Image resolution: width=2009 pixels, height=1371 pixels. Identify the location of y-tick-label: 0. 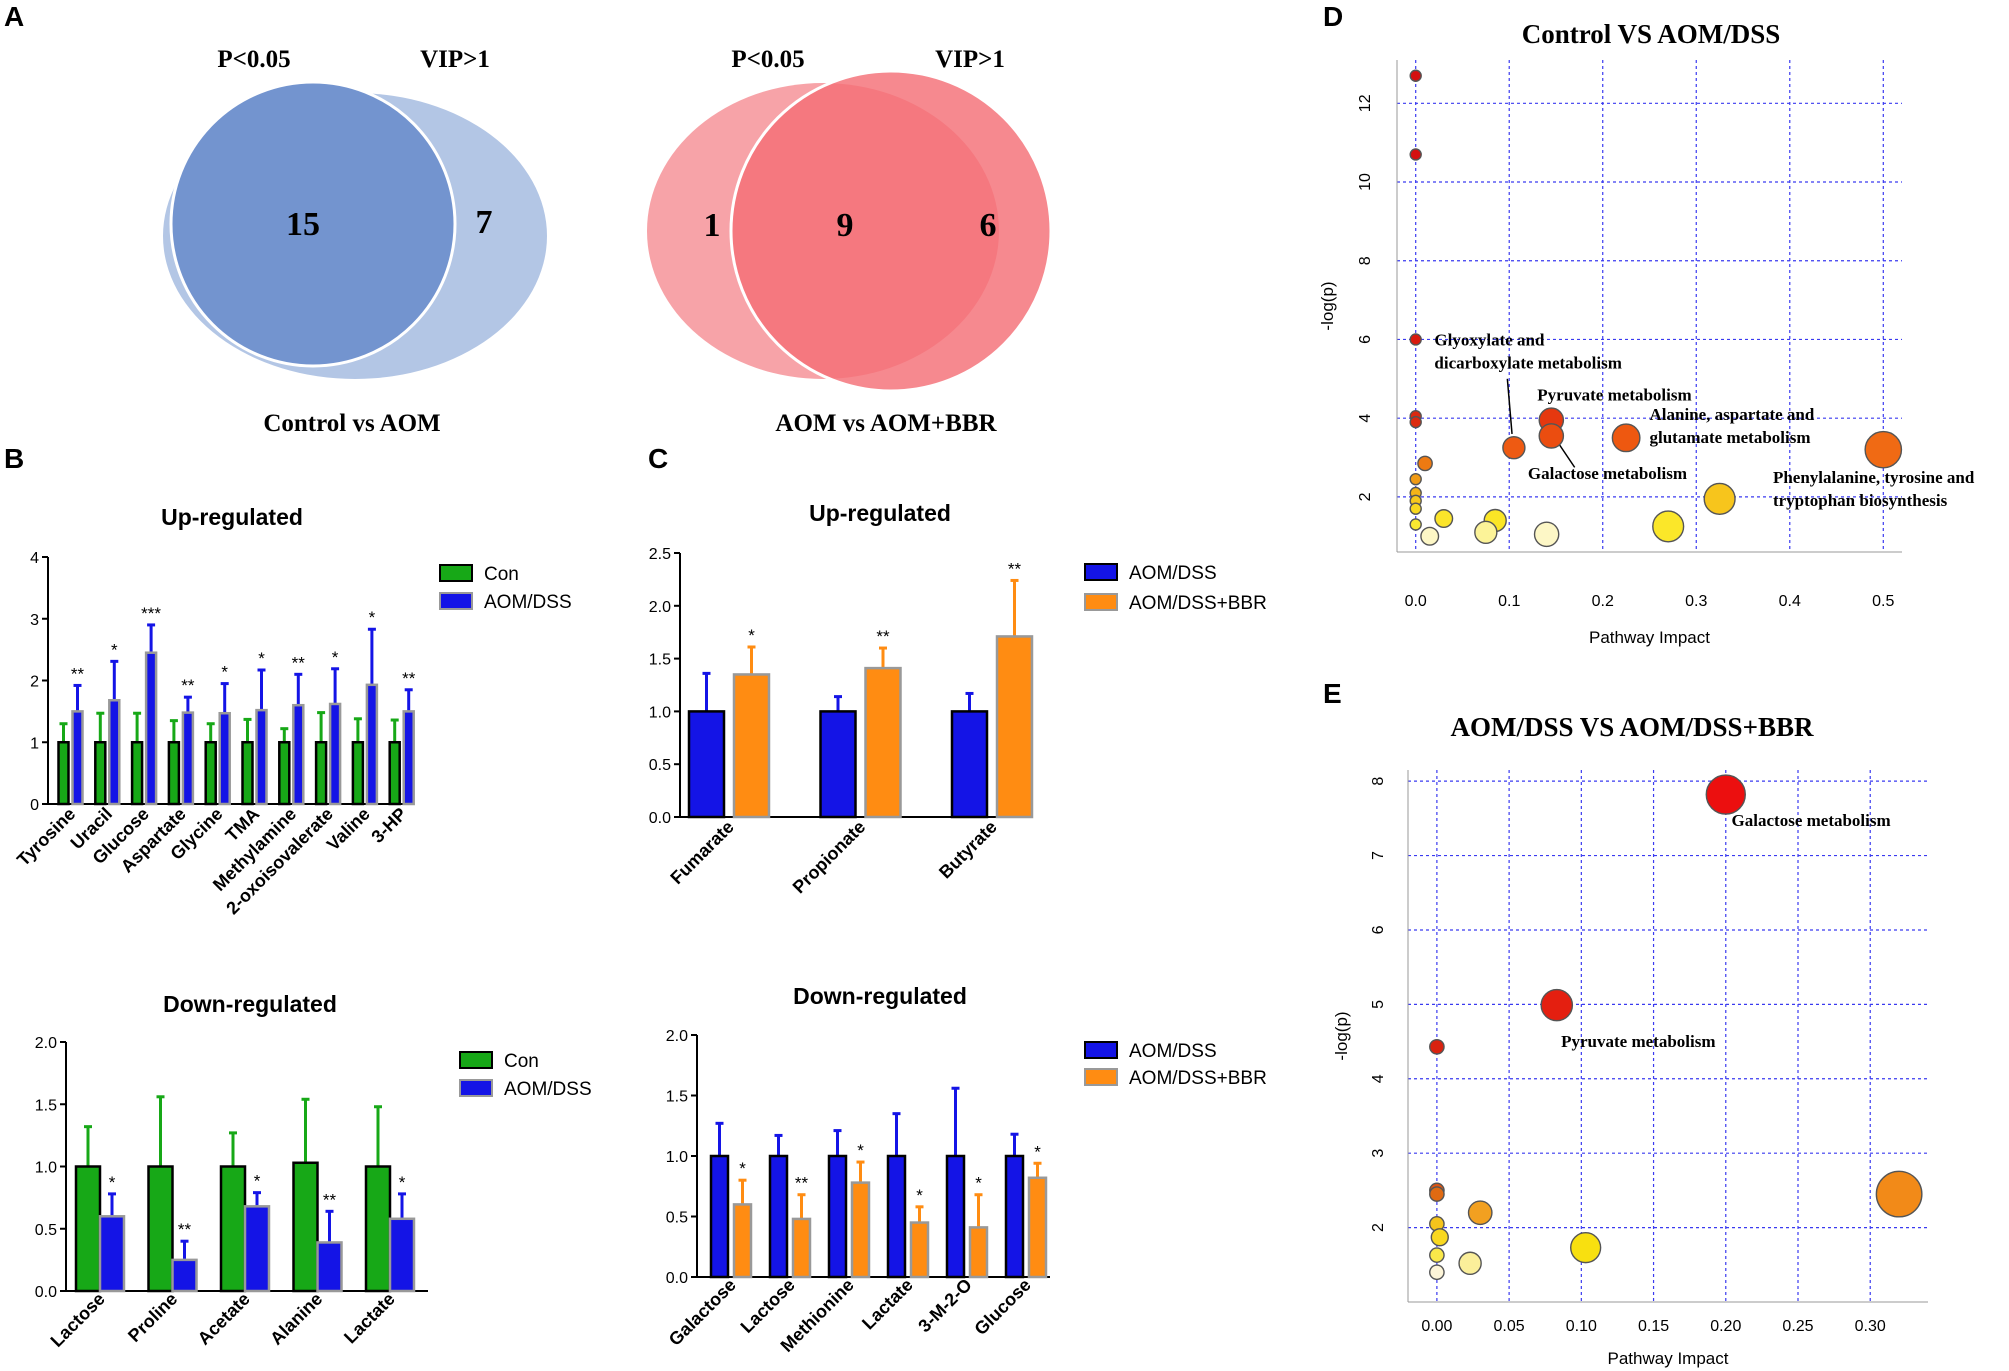
(34, 805).